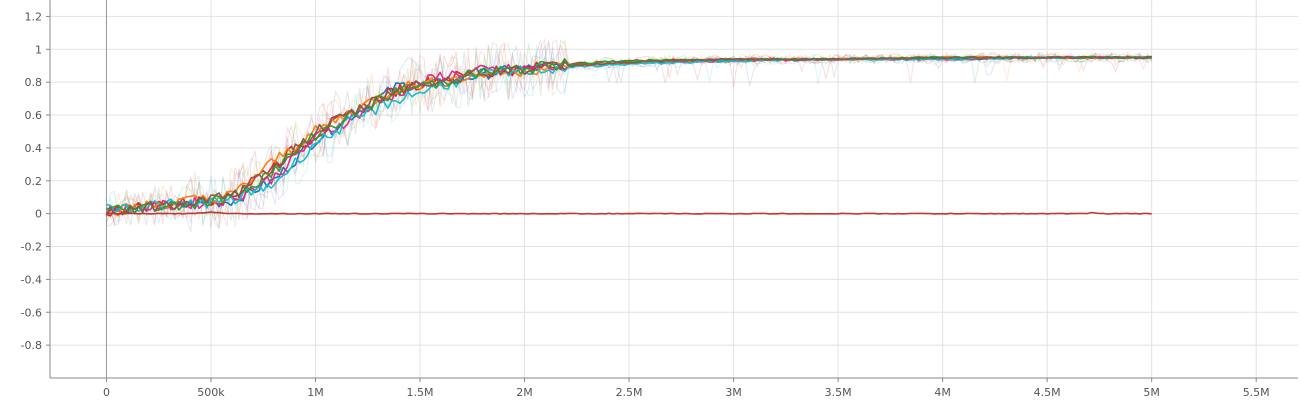 Image resolution: width=1301 pixels, height=400 pixels. I want to click on x-tick-label: 0, so click(106, 392).